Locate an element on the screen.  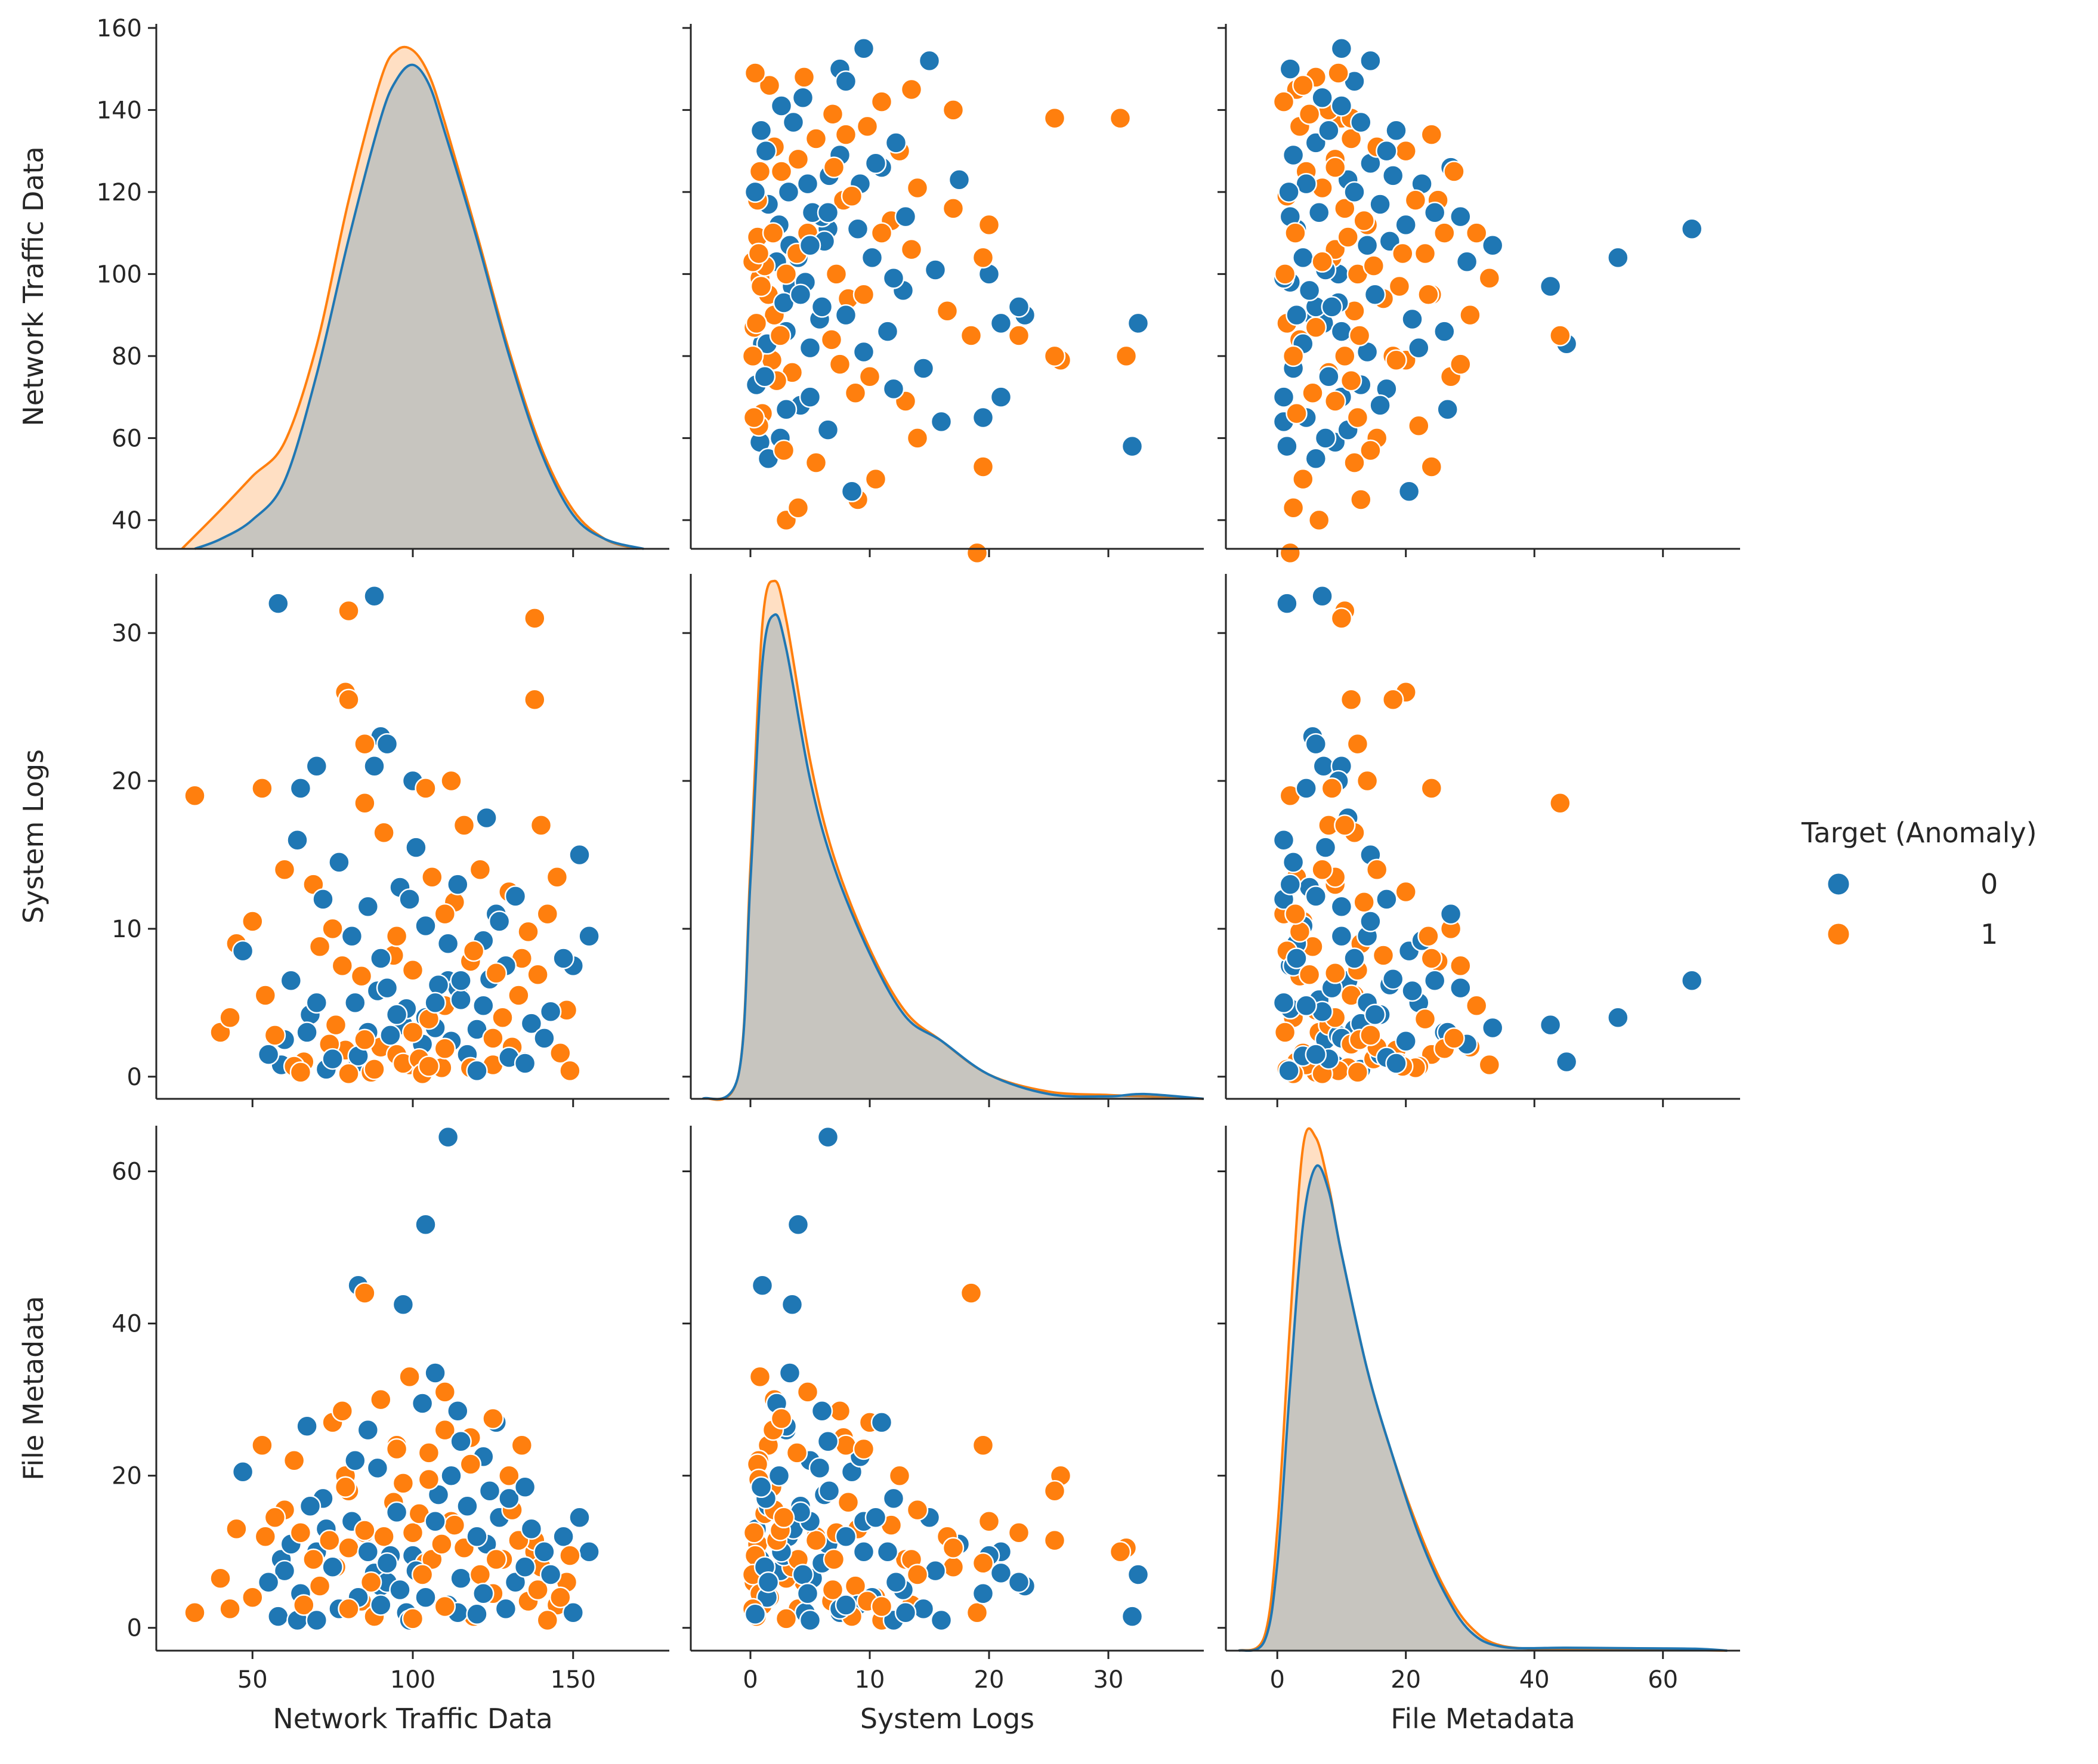
y-axis-label-system-logs: System Logs is located at coordinates (33, 836).